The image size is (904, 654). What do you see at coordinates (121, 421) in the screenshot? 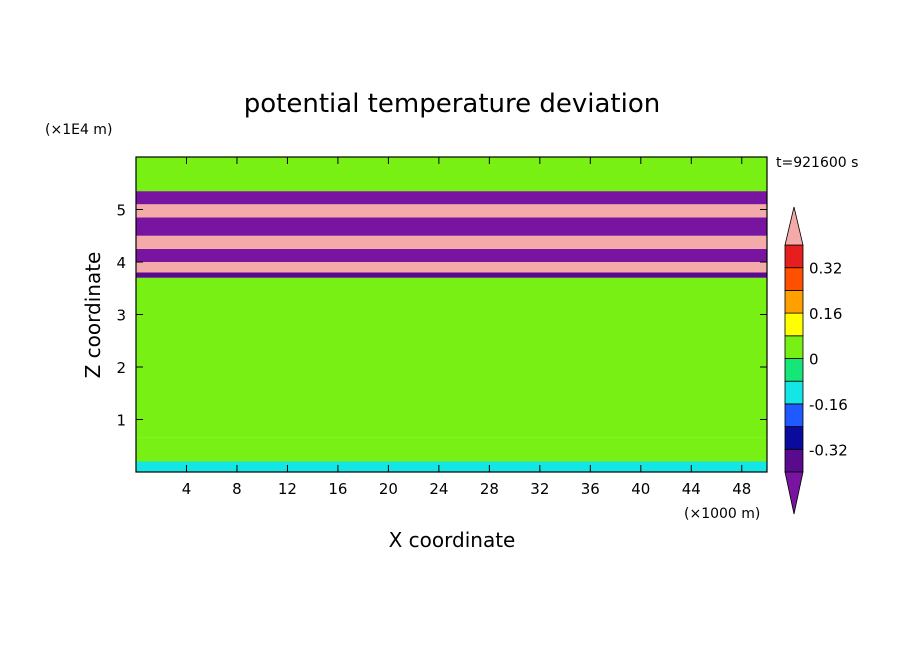
I see `y-tick-label: 1` at bounding box center [121, 421].